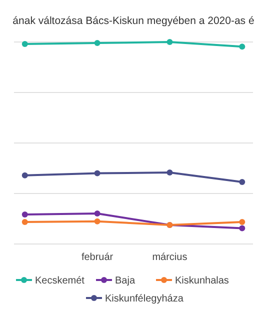  Describe the element at coordinates (144, 299) in the screenshot. I see `legend-label: Kiskunfélegyháza` at that location.